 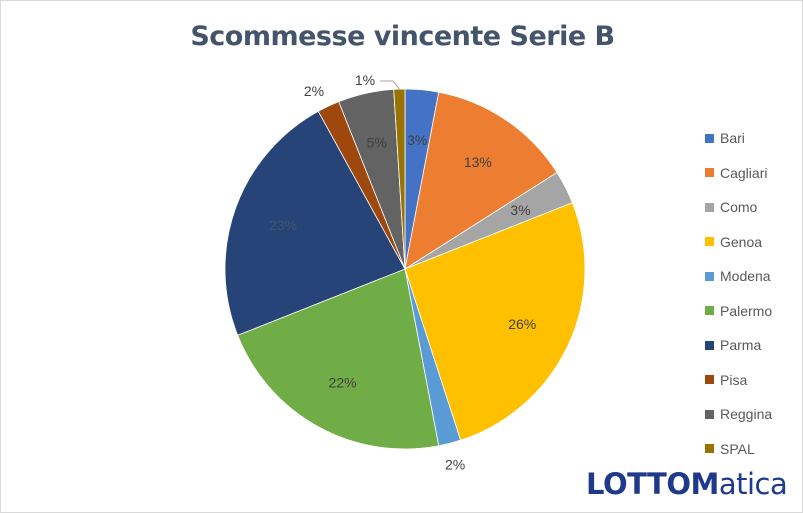 What do you see at coordinates (687, 484) in the screenshot?
I see `lottomatica-logo: LOTTOMatica` at bounding box center [687, 484].